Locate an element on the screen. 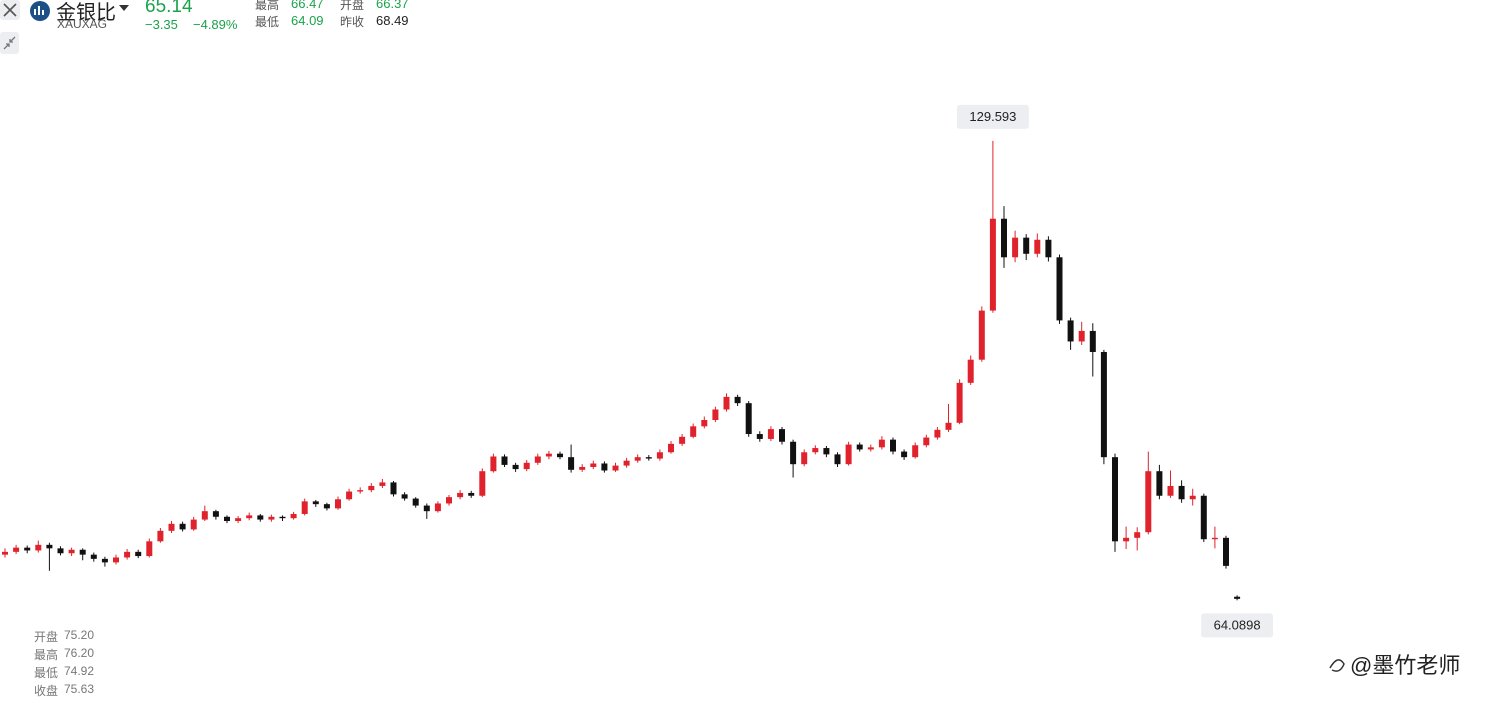  stat-label: 昨收 is located at coordinates (352, 22).